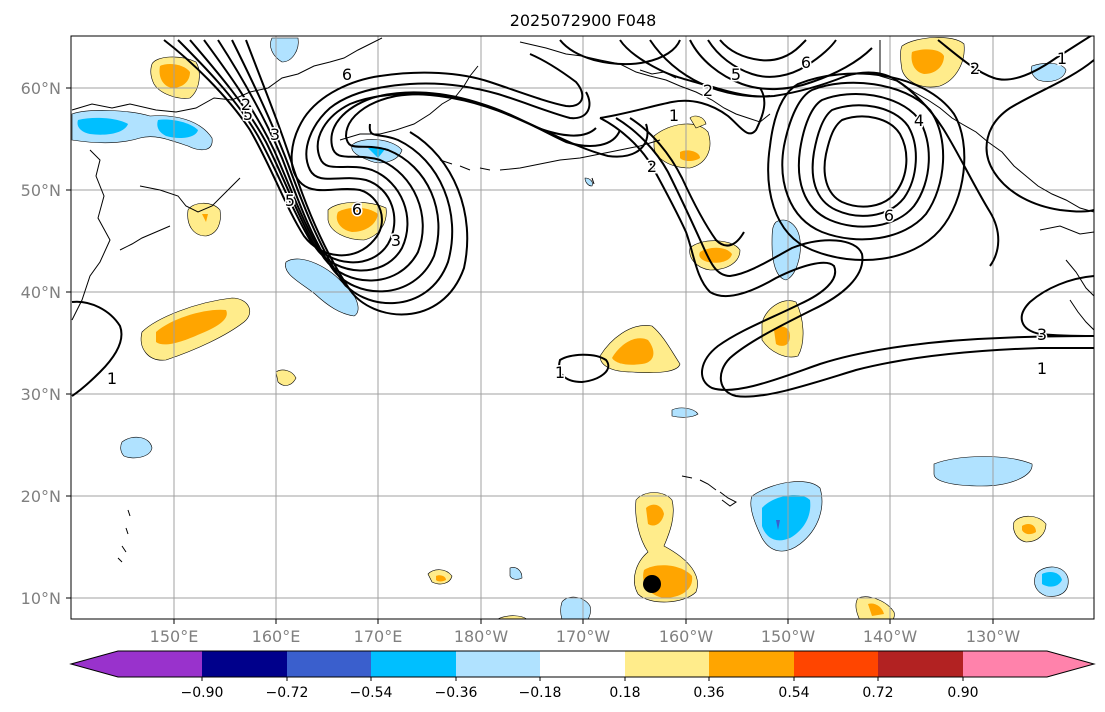 This screenshot has width=1105, height=712. Describe the element at coordinates (793, 693) in the screenshot. I see `colorbar-tick-label: 0.54` at that location.